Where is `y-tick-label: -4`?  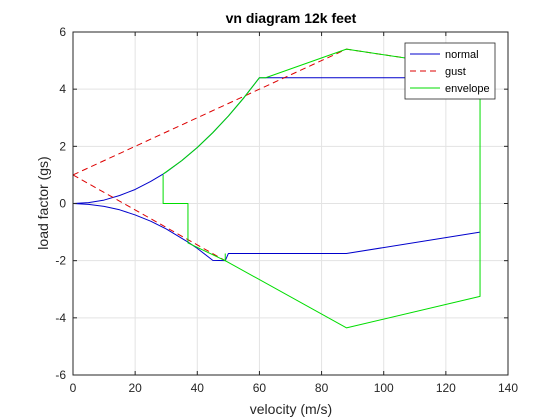
y-tick-label: -4 is located at coordinates (60, 318).